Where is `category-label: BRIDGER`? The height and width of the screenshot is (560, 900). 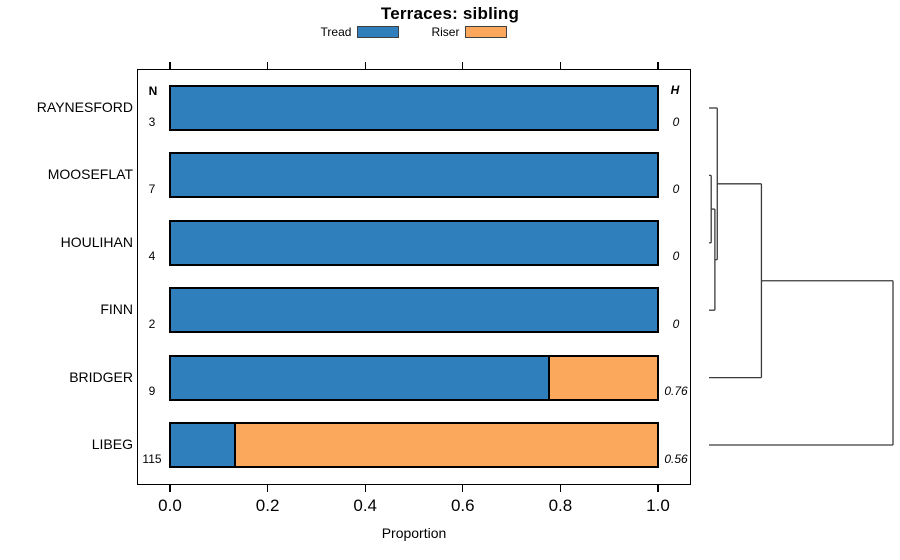 category-label: BRIDGER is located at coordinates (101, 376).